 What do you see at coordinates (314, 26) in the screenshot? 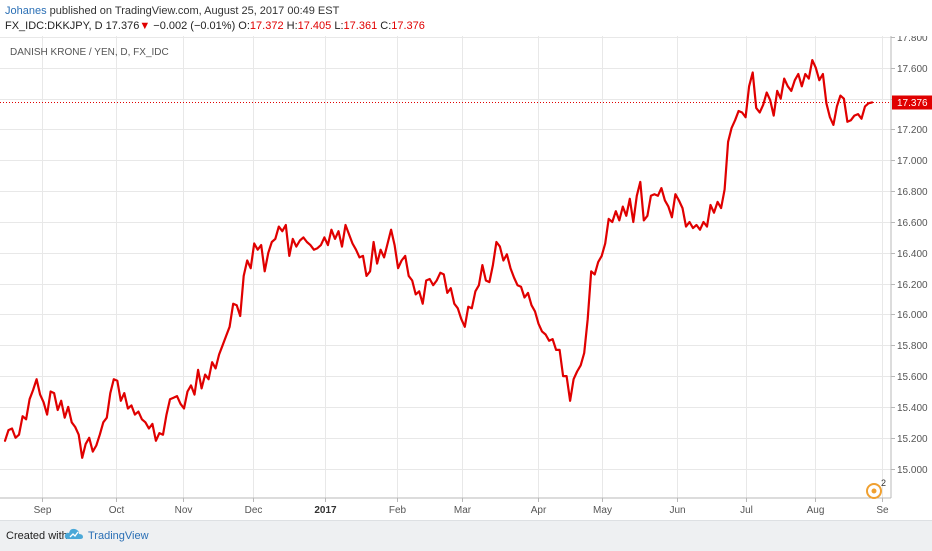
I see `high-value: 17.405` at bounding box center [314, 26].